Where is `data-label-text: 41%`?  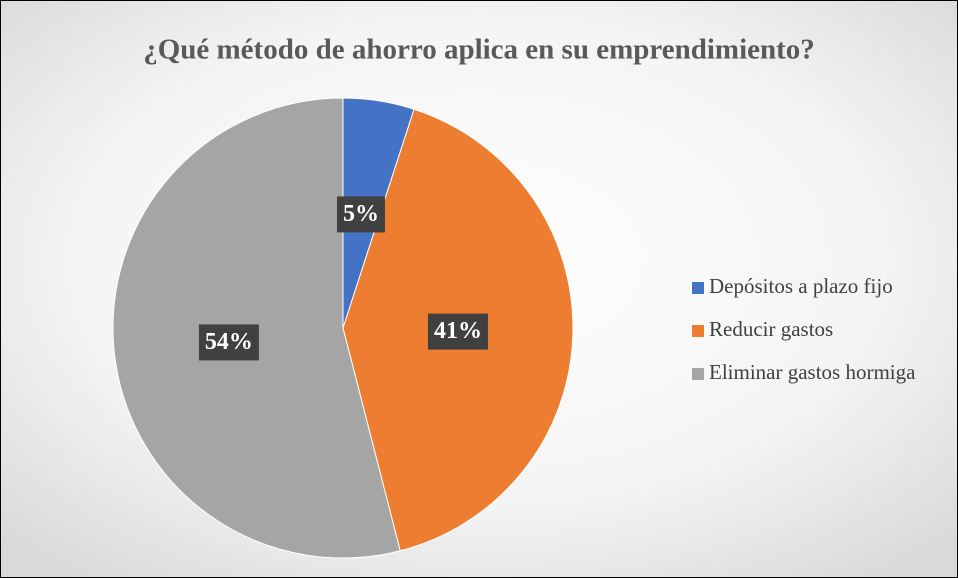
data-label-text: 41% is located at coordinates (458, 331).